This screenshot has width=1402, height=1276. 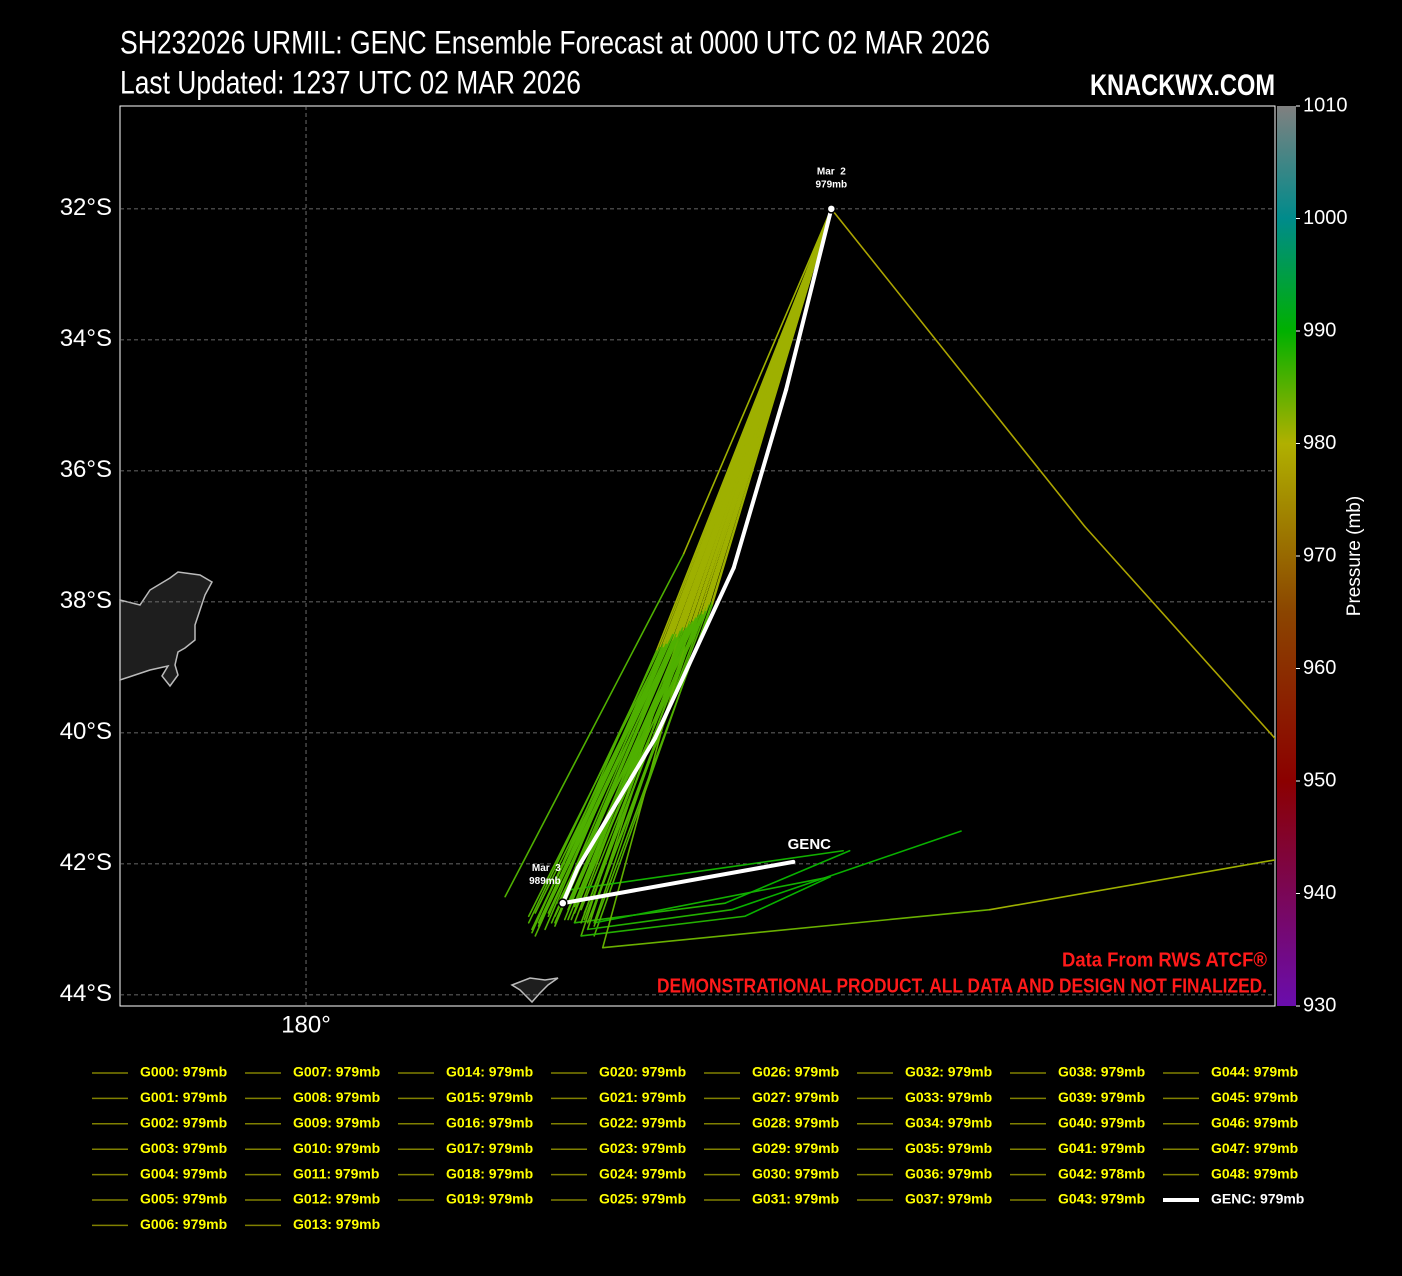 What do you see at coordinates (642, 1148) in the screenshot?
I see `legend-label: G023: 979mb` at bounding box center [642, 1148].